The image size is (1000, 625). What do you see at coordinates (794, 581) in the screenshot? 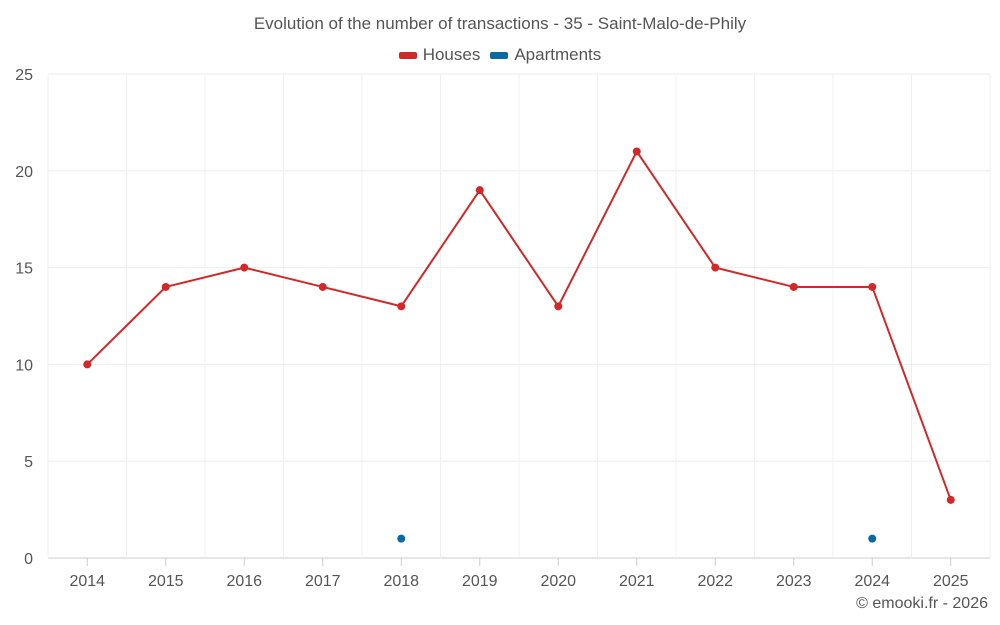
I see `x-tick-label-2023: 2023` at bounding box center [794, 581].